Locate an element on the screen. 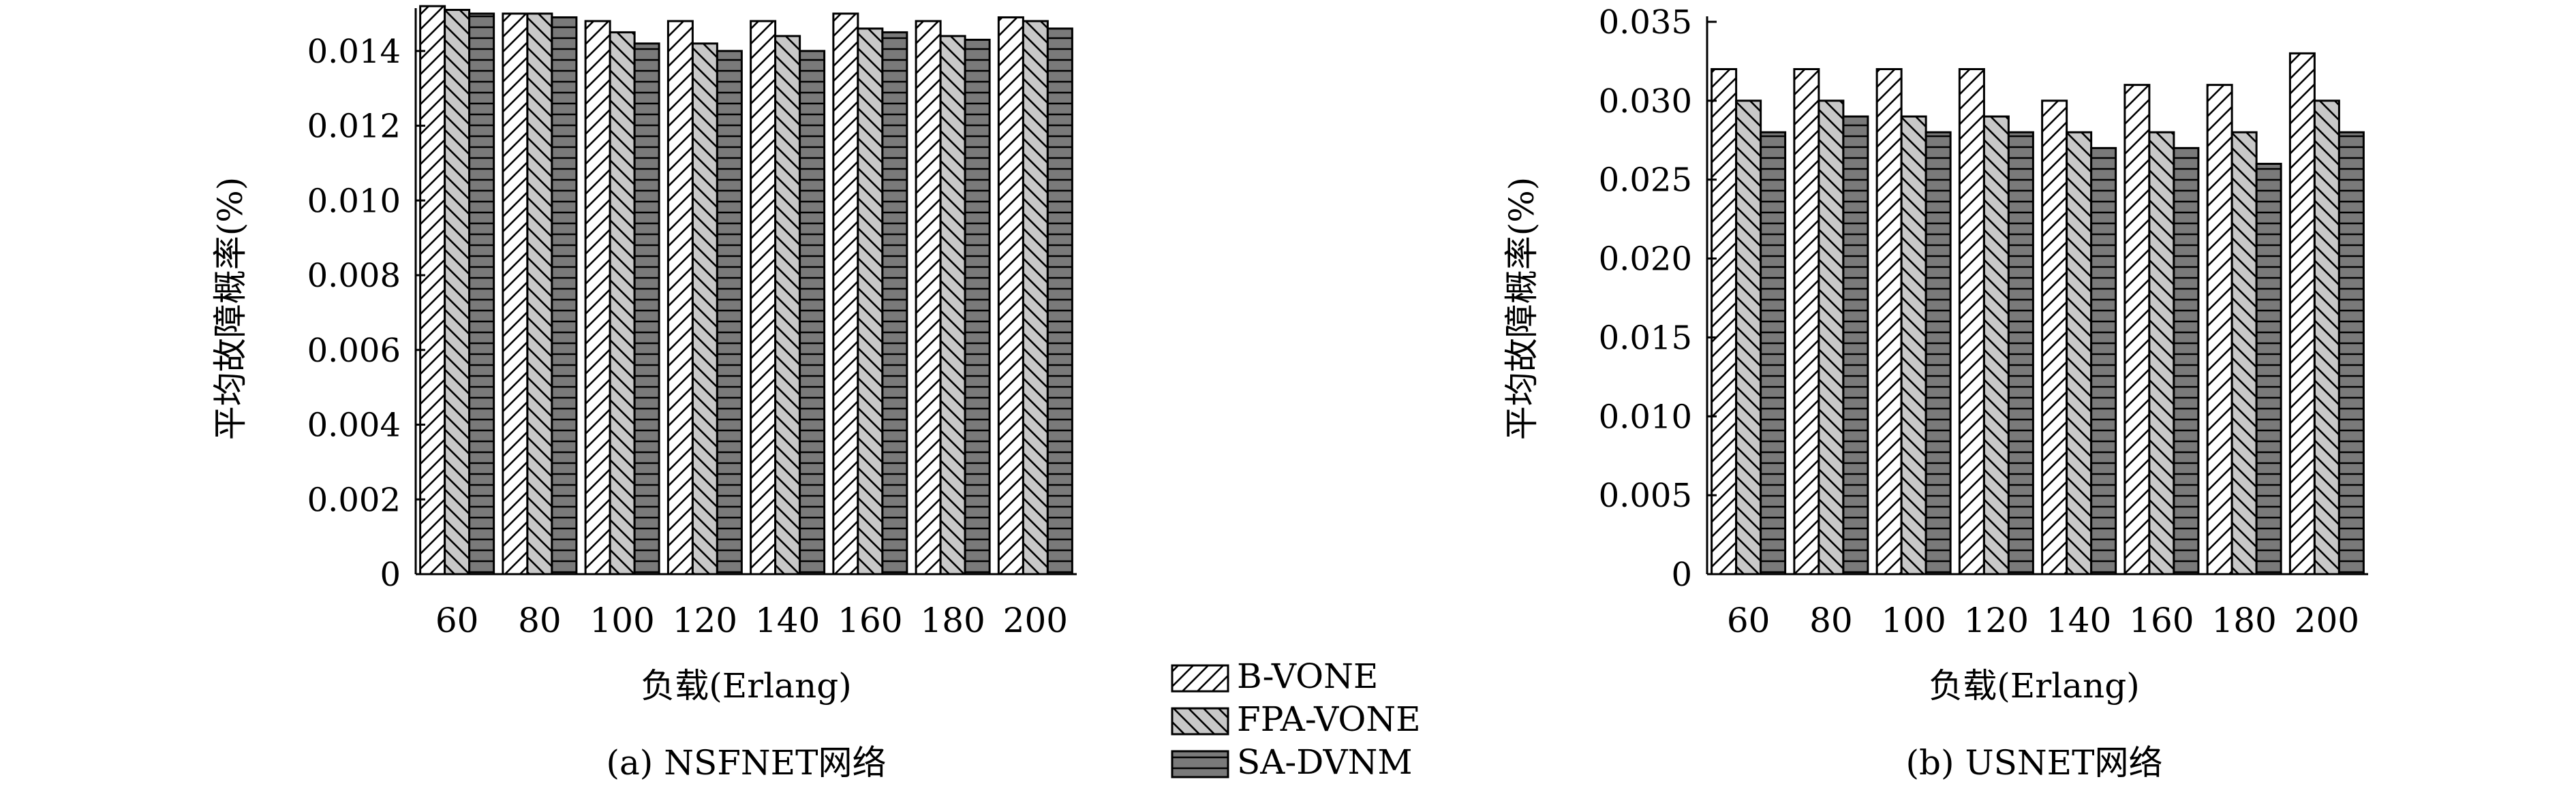 This screenshot has width=2576, height=788. y-tick-label-usnet-4: 0.020 is located at coordinates (1645, 259).